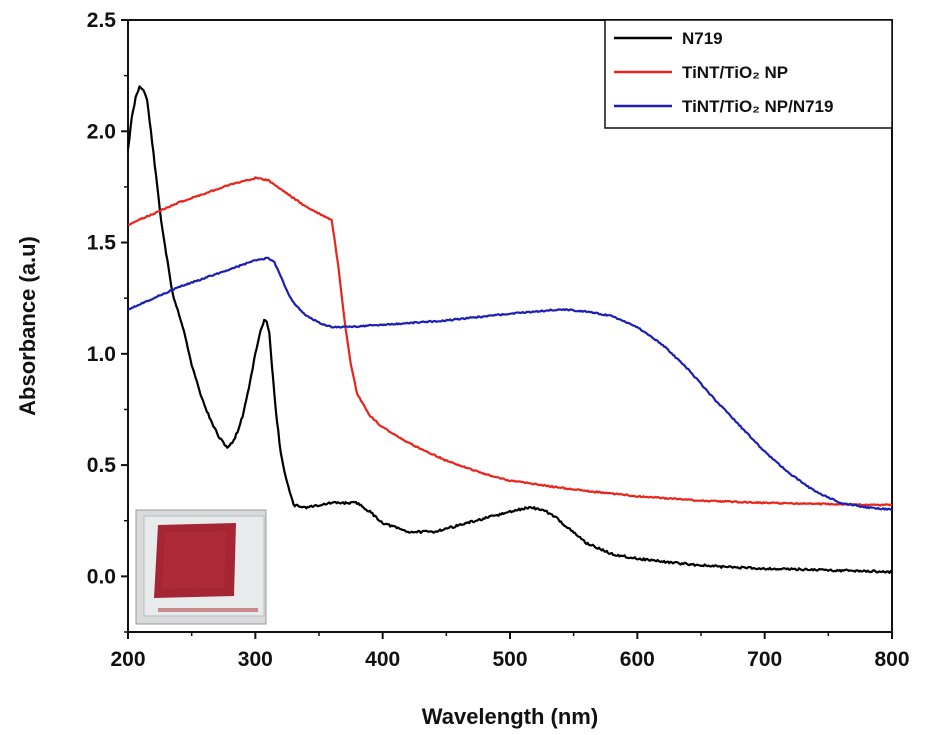 Image resolution: width=926 pixels, height=735 pixels. What do you see at coordinates (101, 576) in the screenshot?
I see `y-tick-label: 0.0` at bounding box center [101, 576].